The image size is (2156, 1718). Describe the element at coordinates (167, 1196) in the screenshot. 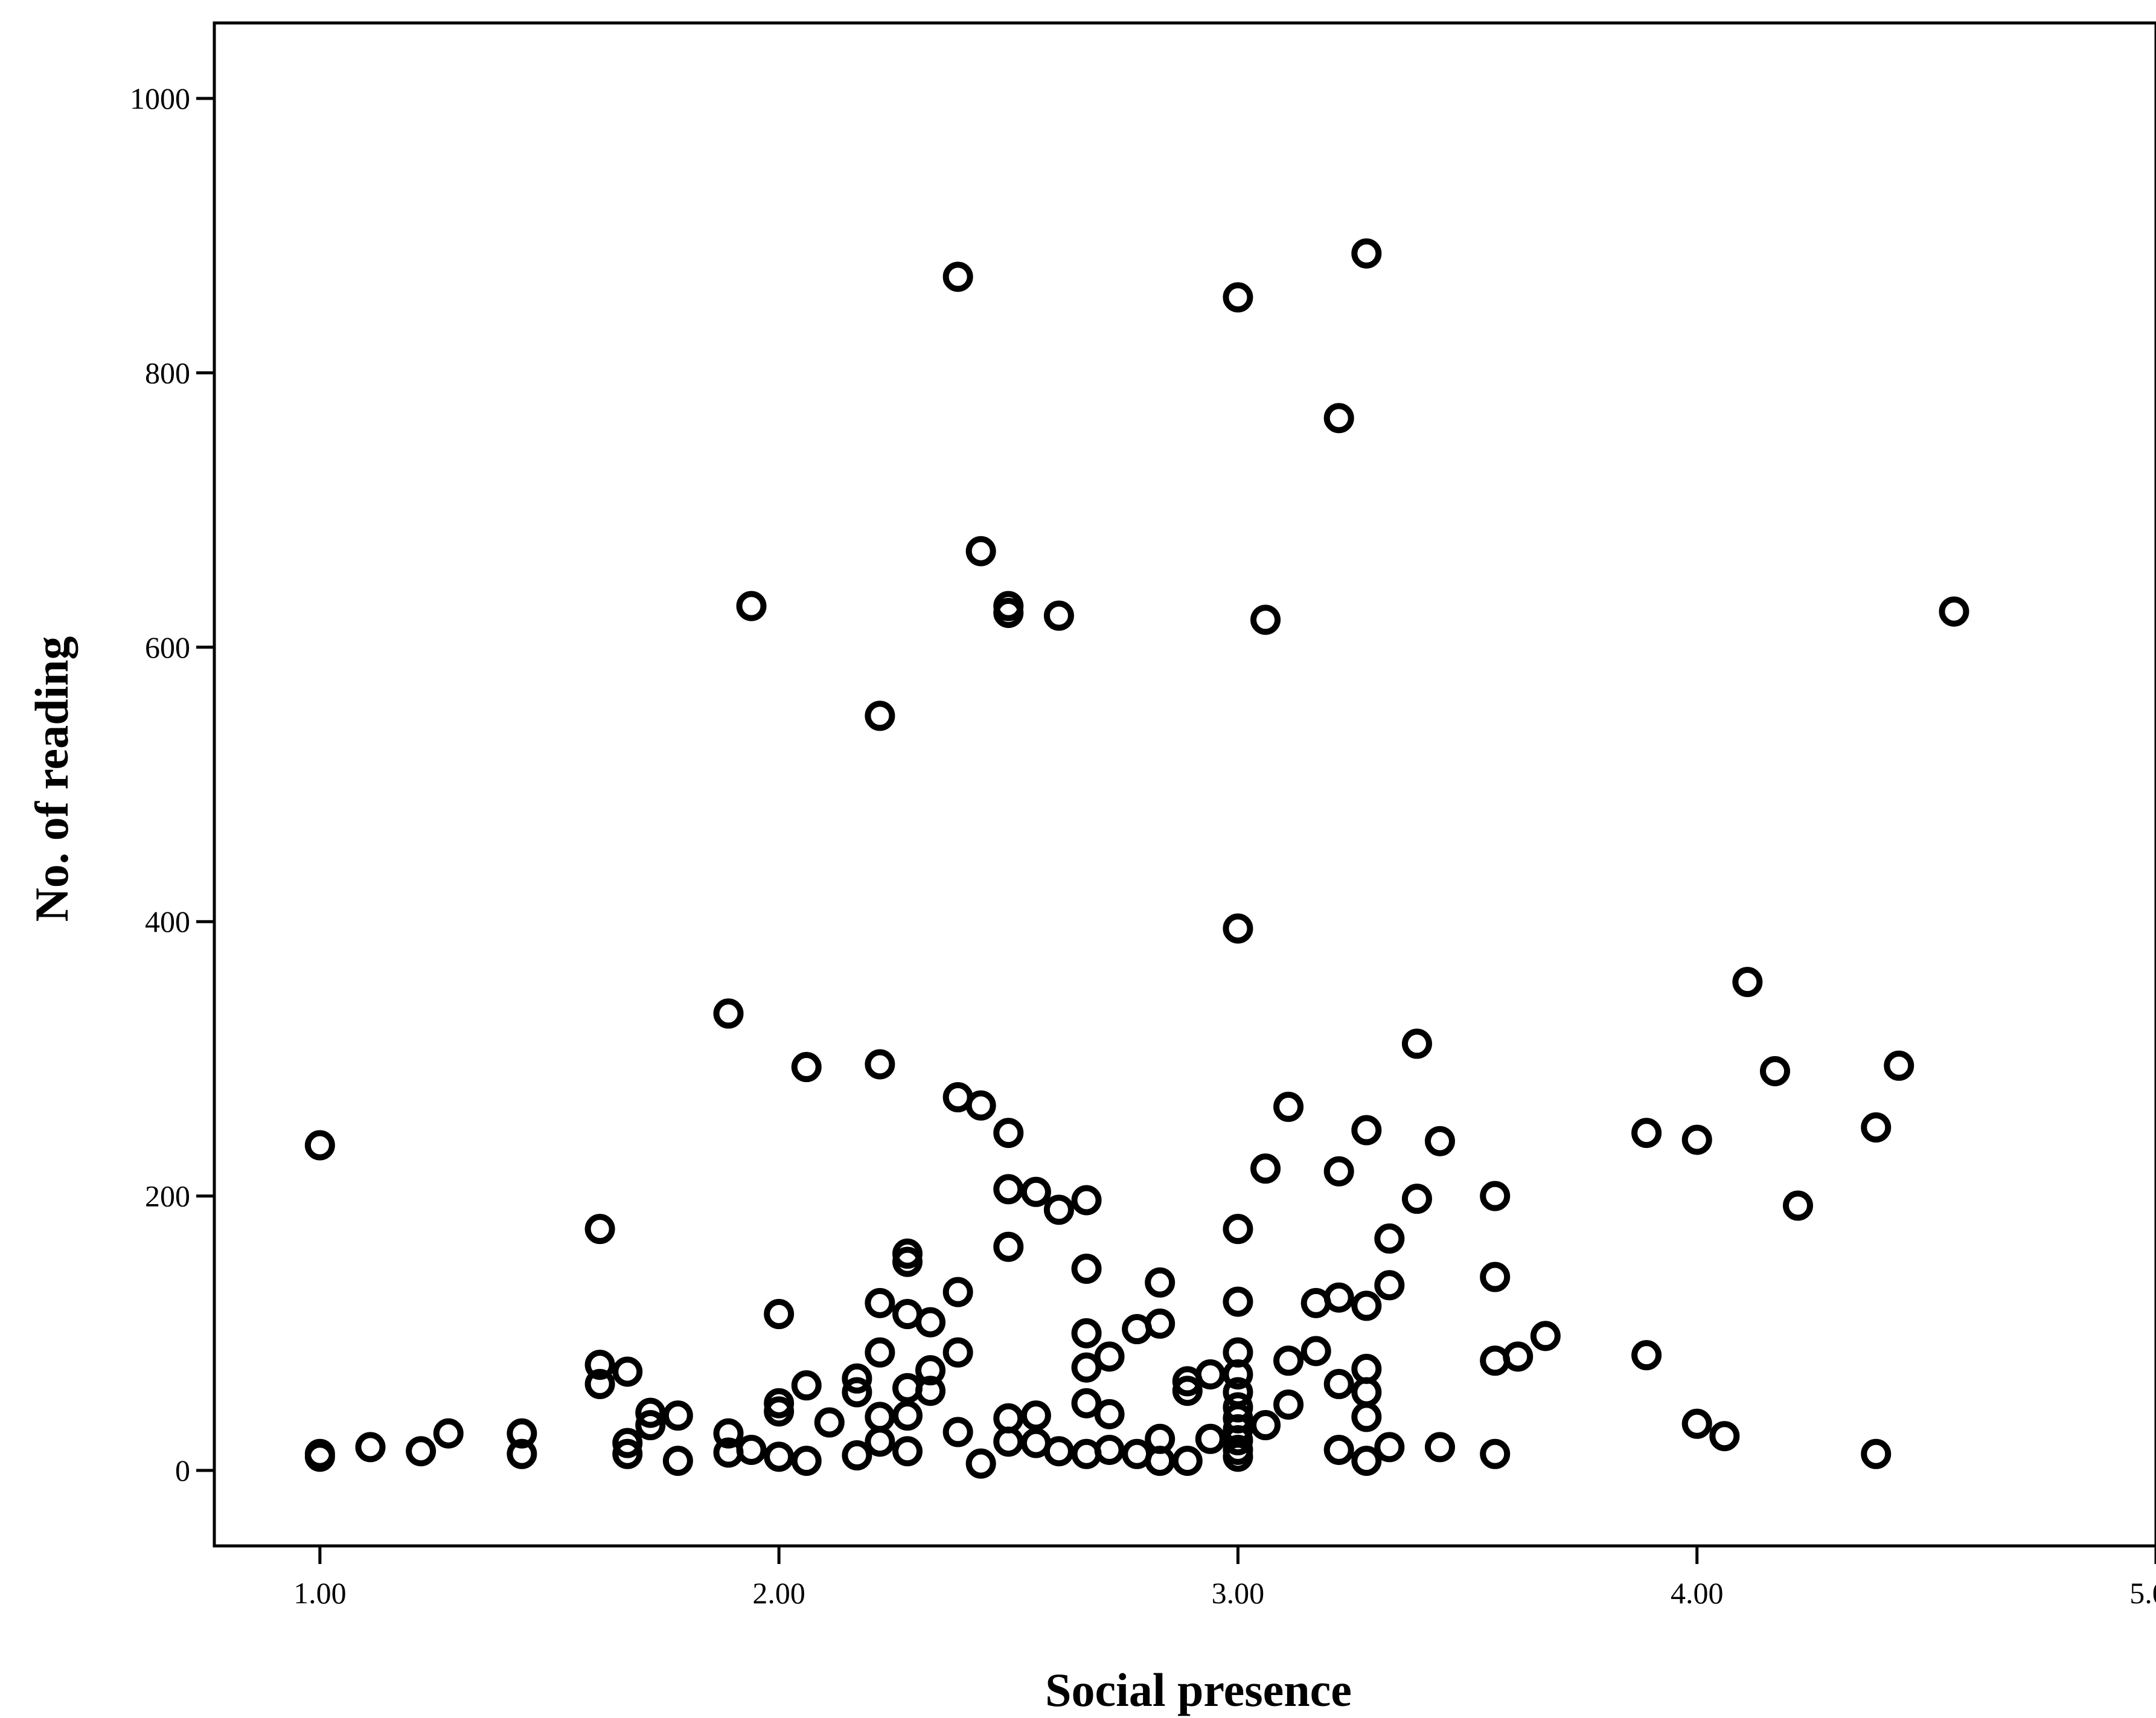

I see `y-tick-label: 200` at that location.